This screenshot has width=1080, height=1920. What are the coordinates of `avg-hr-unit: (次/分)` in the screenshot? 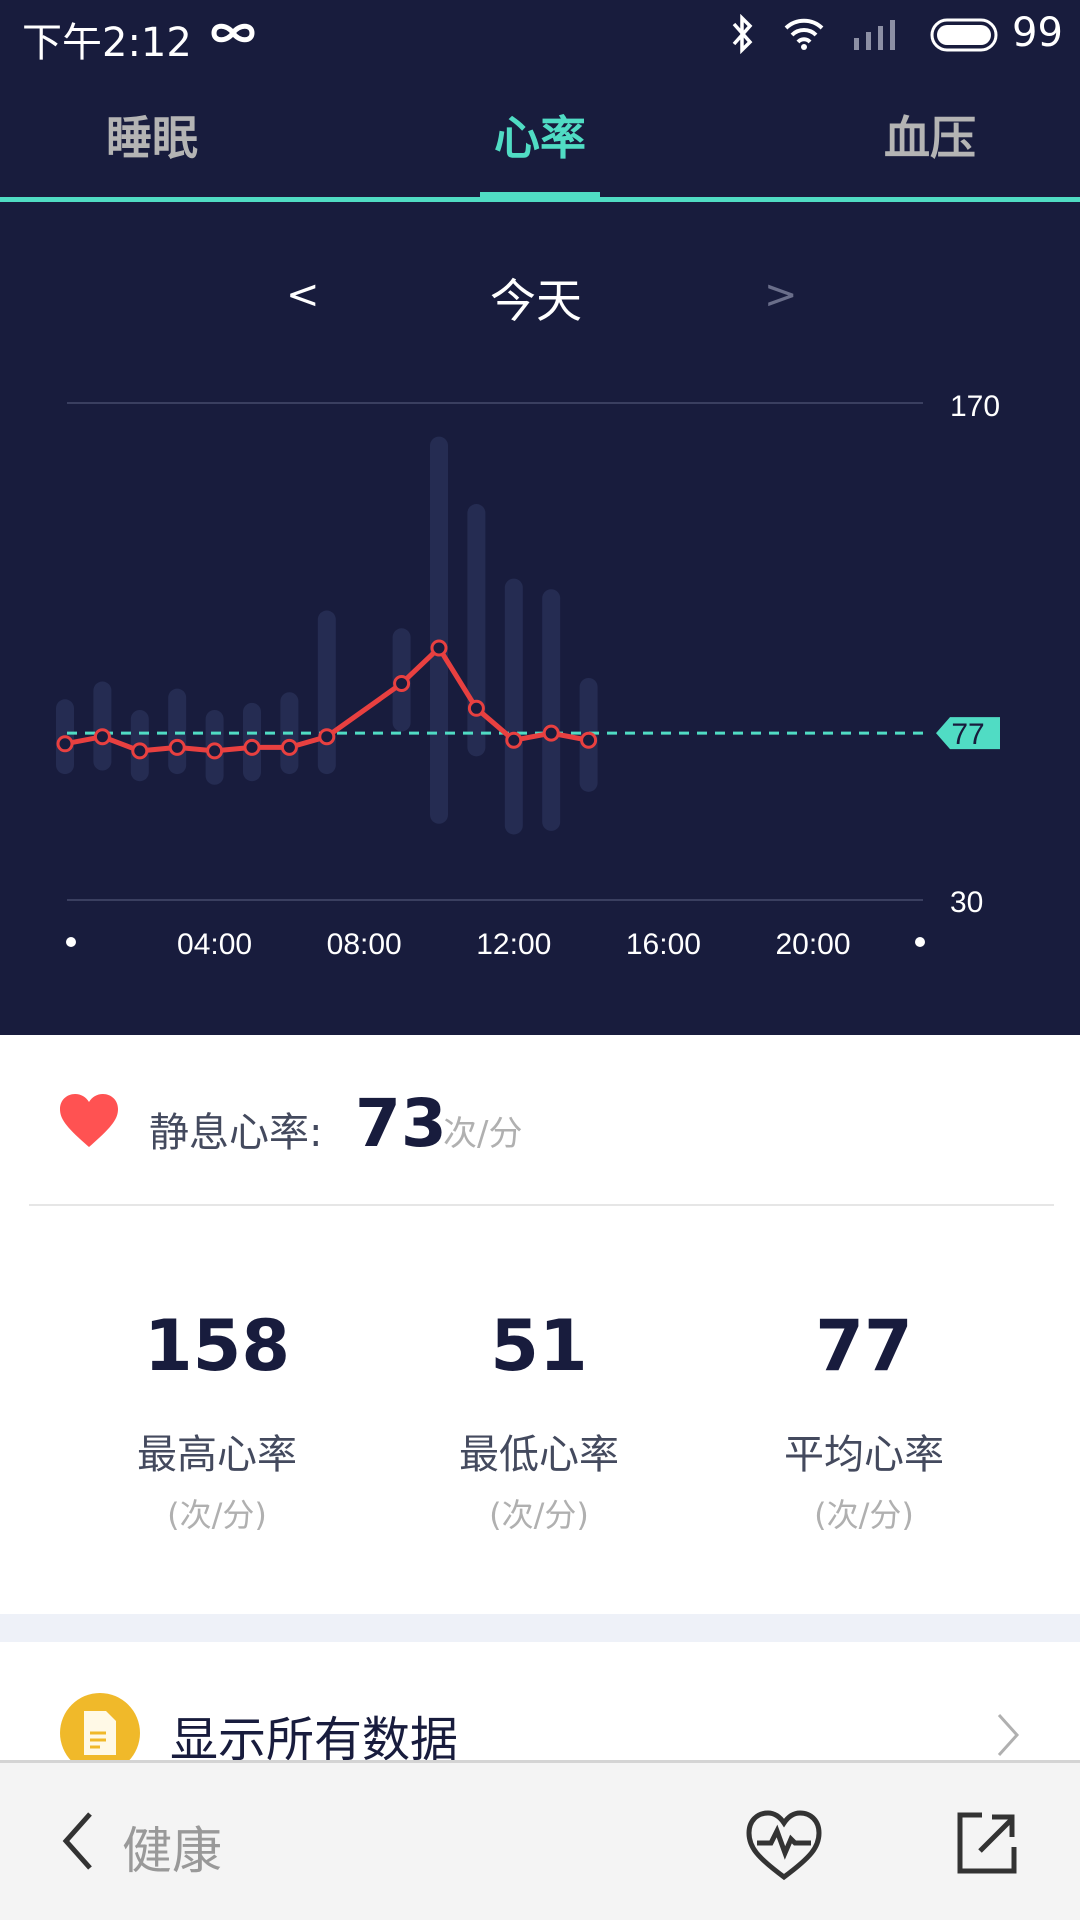 It's located at (864, 1515).